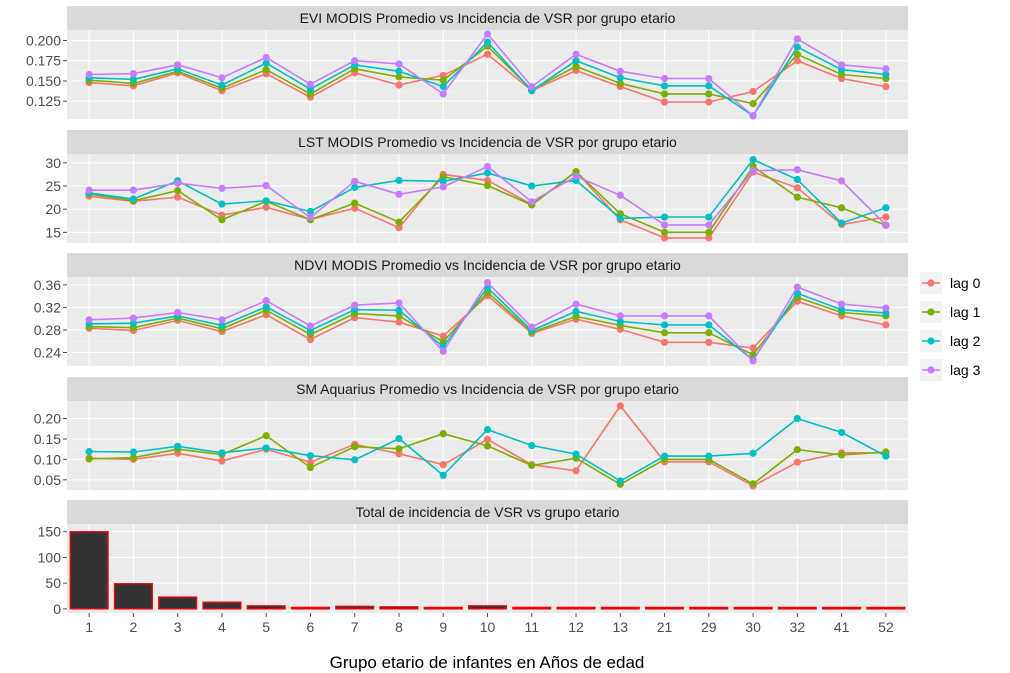 Image resolution: width=1010 pixels, height=673 pixels. Describe the element at coordinates (47, 352) in the screenshot. I see `y-tick-label: 0.24` at that location.